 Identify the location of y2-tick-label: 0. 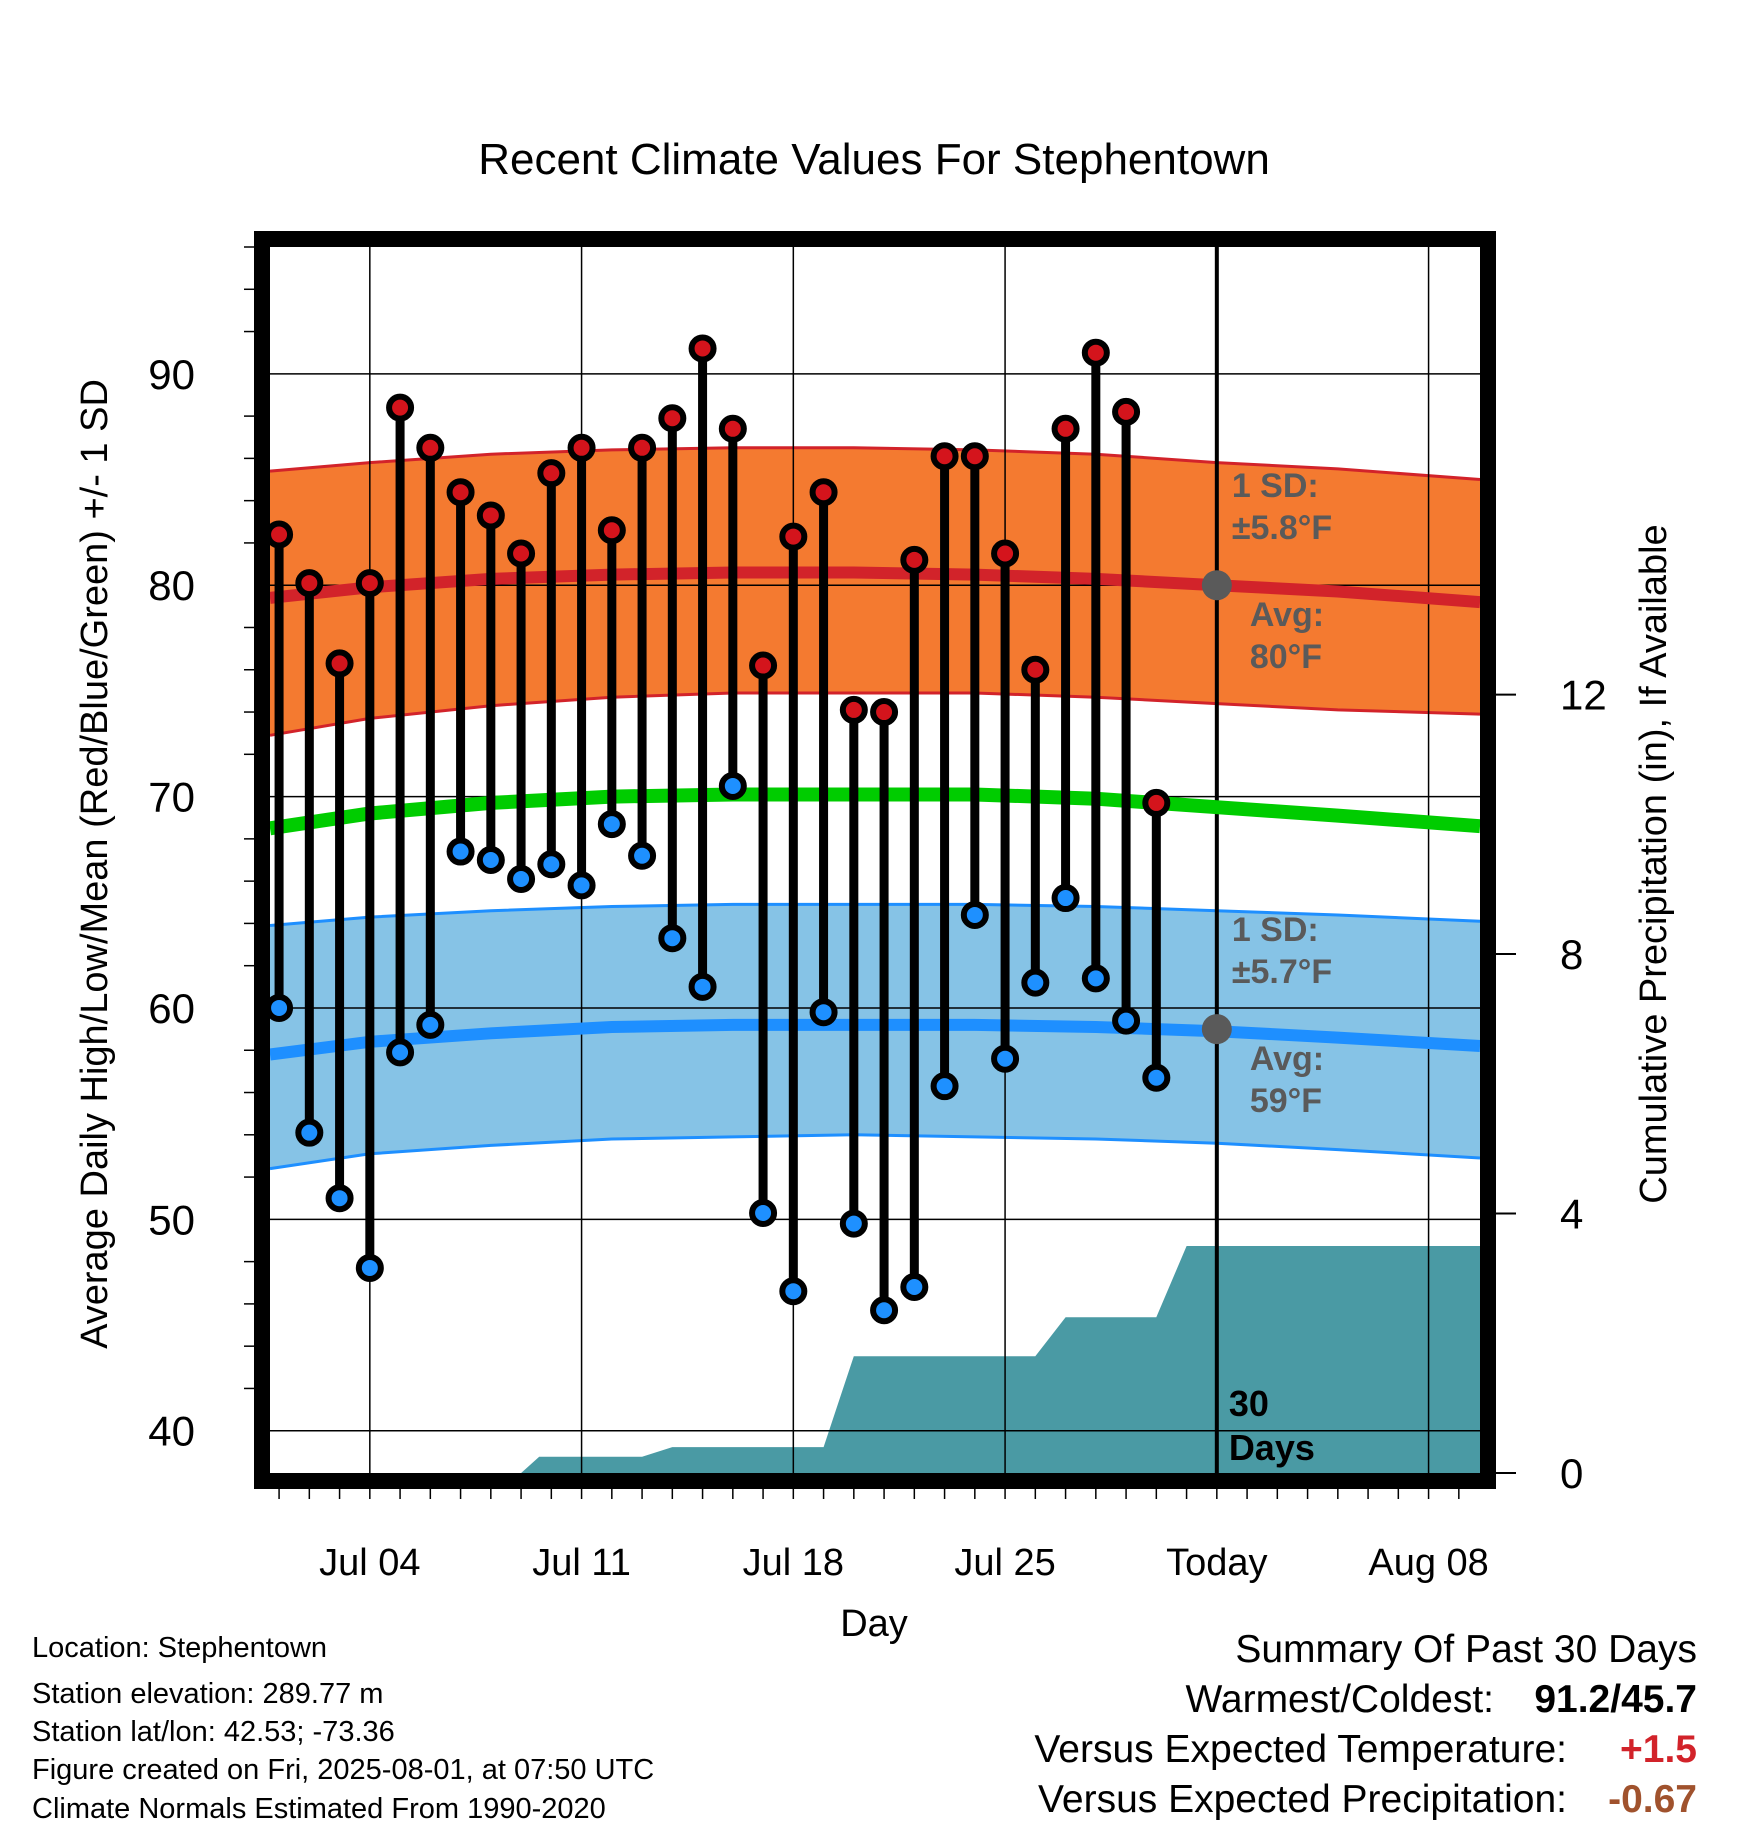
(1571, 1473).